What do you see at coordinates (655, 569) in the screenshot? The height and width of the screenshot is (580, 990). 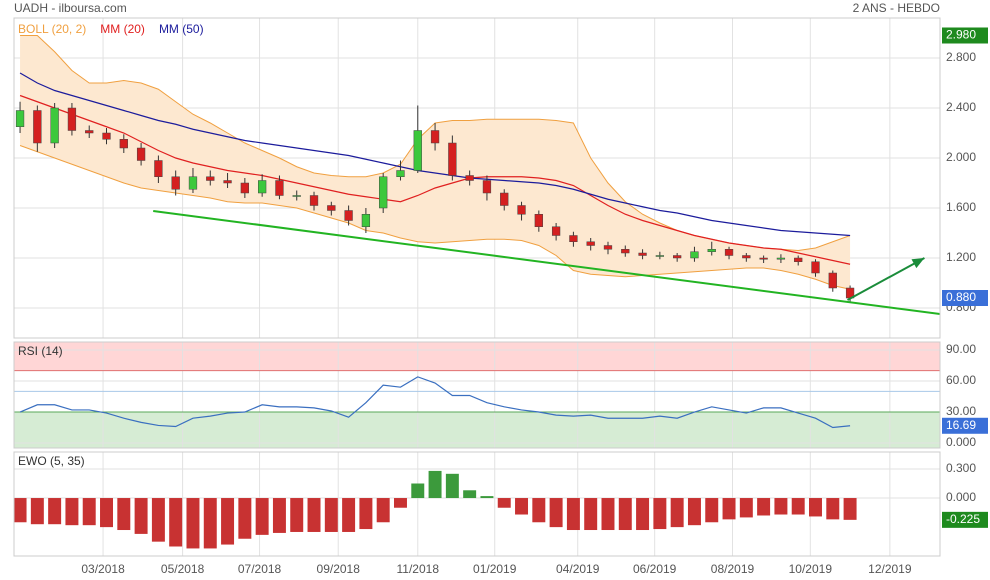 I see `x-tick-label: 06/2019` at bounding box center [655, 569].